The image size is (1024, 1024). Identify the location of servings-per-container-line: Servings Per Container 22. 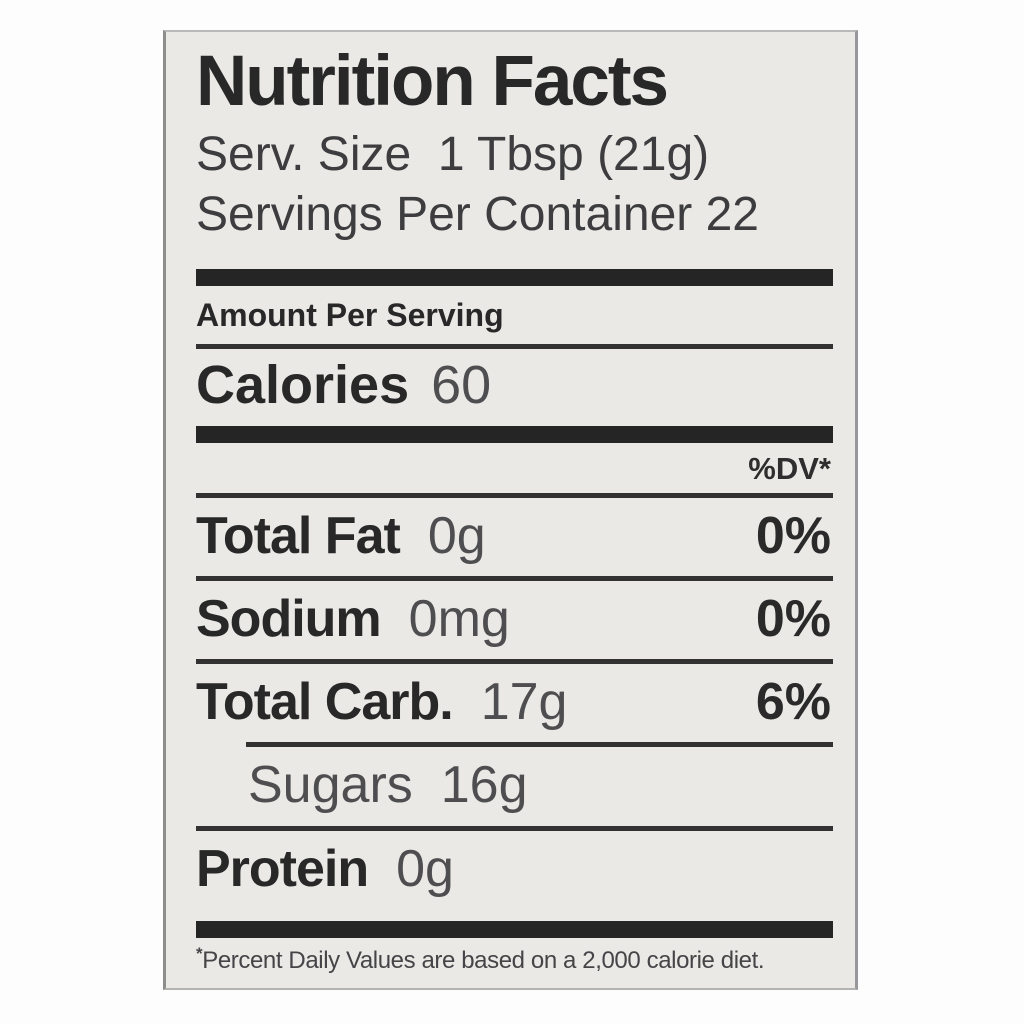
(477, 214).